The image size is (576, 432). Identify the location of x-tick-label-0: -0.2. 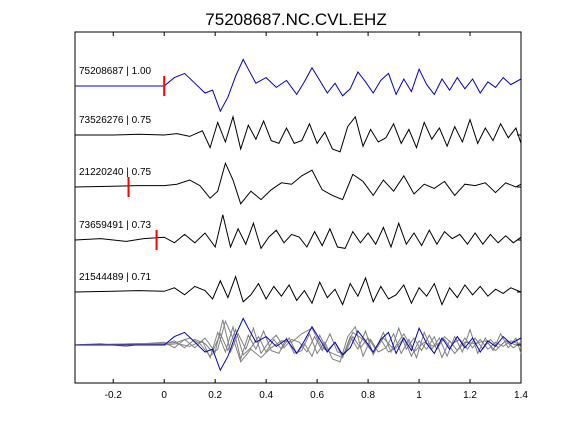
(114, 395).